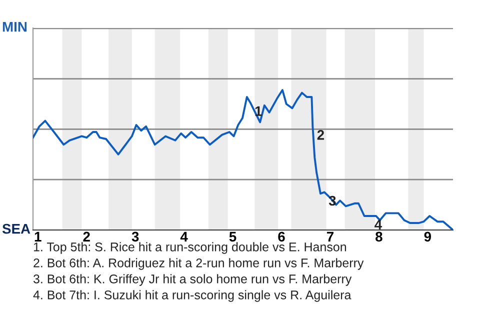 The height and width of the screenshot is (320, 480). I want to click on x-tick-label: 5, so click(232, 237).